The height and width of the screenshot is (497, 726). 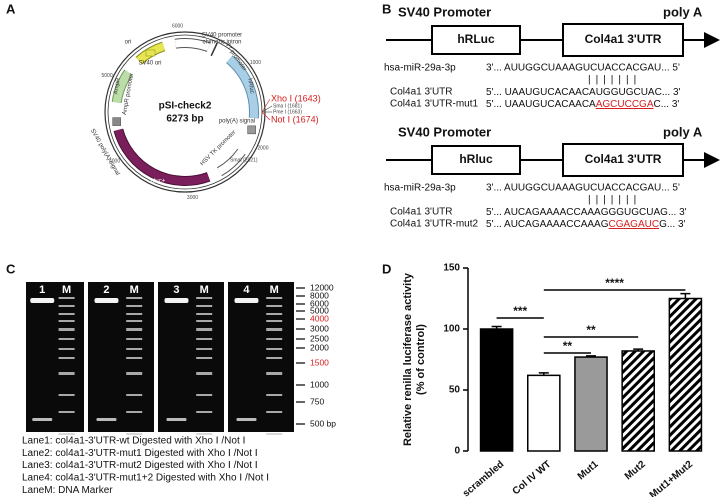 What do you see at coordinates (547, 224) in the screenshot?
I see `sequence: 5'... AUCAGAAAACCAAAG` at bounding box center [547, 224].